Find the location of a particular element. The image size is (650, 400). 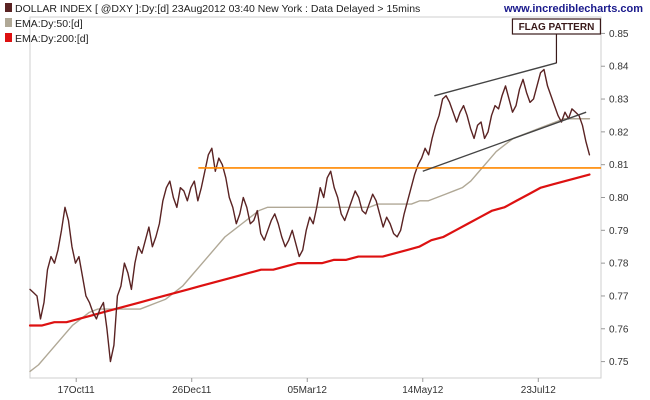

legend-swatch-ema50 is located at coordinates (8, 22).